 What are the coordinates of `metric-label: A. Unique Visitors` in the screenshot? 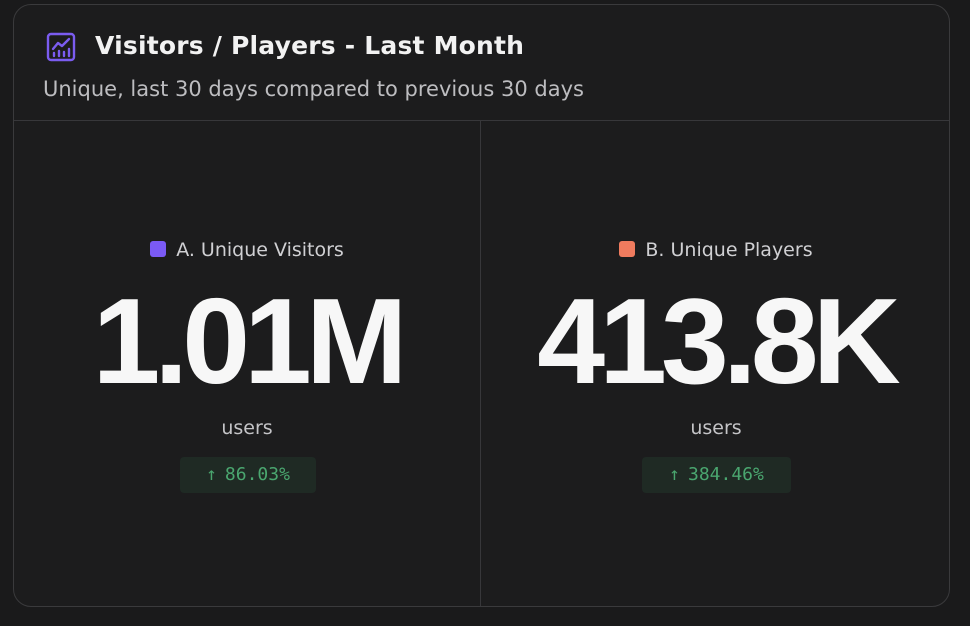 It's located at (247, 250).